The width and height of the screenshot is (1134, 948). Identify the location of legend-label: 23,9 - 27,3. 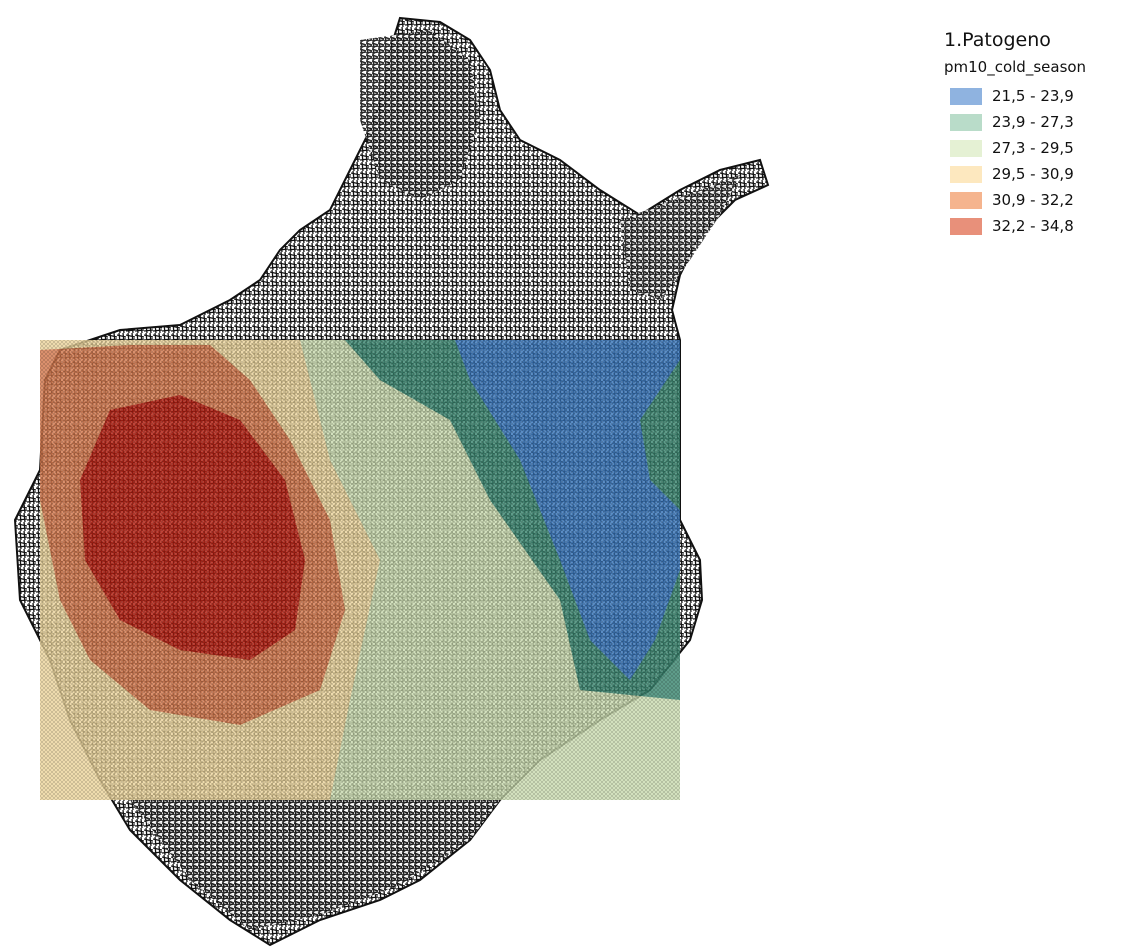
(1033, 122).